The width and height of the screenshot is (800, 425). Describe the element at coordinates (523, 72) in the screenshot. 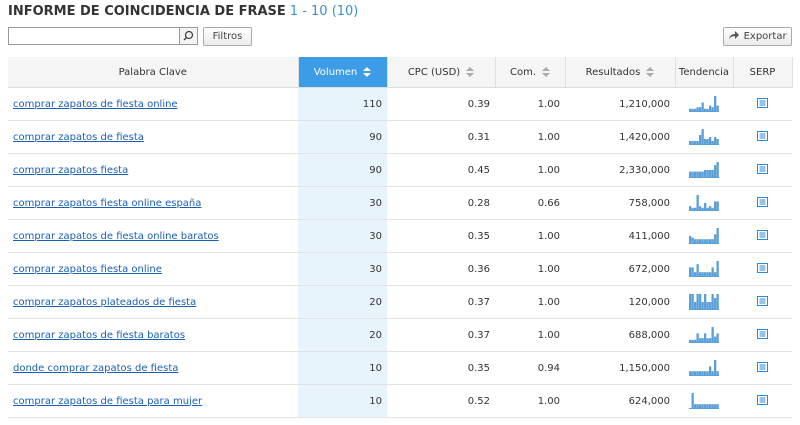

I see `column-label: Com.` at that location.